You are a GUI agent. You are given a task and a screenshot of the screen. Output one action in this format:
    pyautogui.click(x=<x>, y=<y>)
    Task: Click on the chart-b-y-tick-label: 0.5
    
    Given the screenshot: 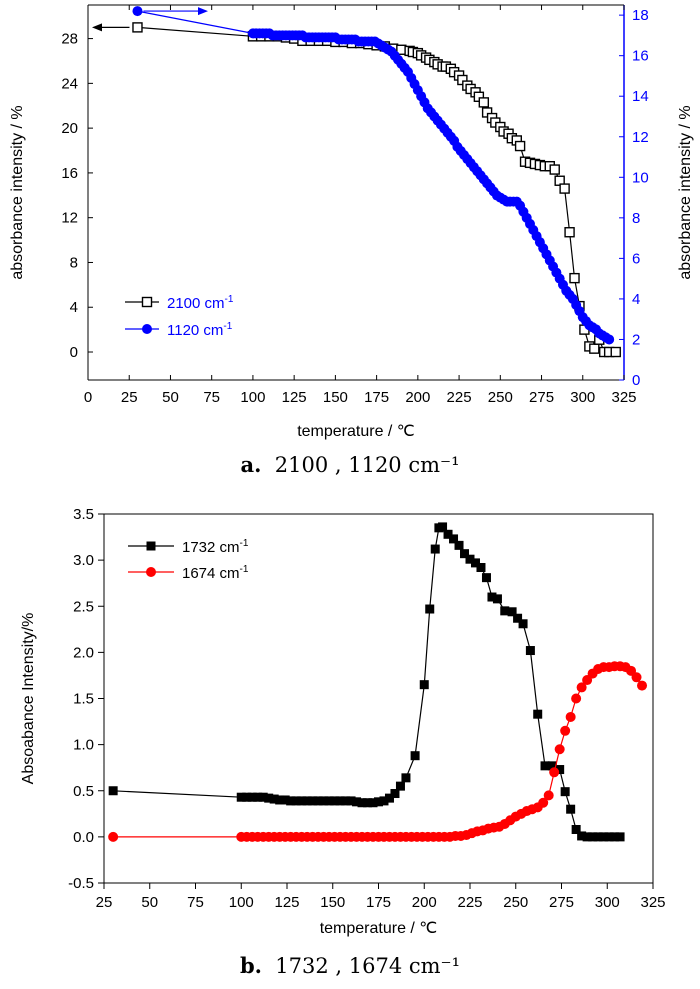 What is the action you would take?
    pyautogui.click(x=83, y=791)
    